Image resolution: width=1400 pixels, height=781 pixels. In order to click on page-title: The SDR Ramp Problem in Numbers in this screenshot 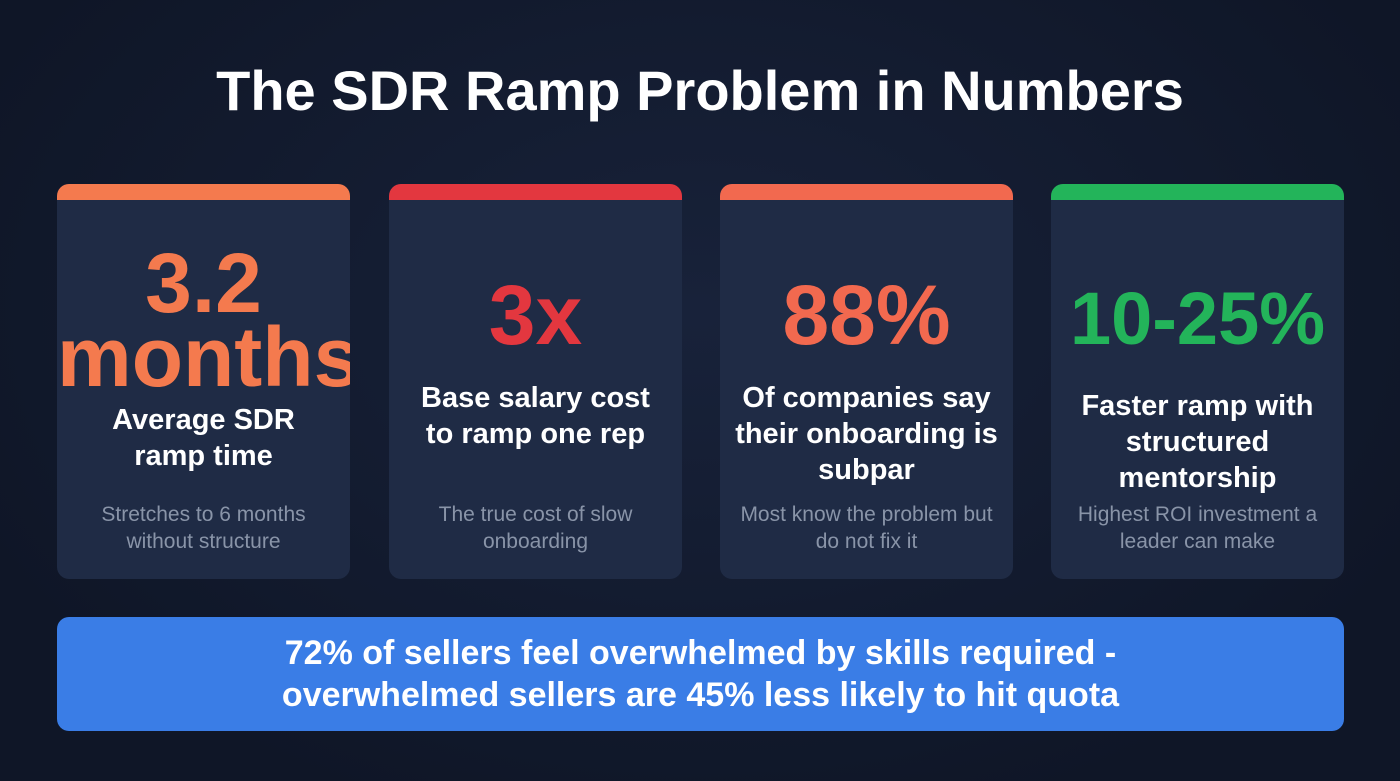, I will do `click(700, 90)`.